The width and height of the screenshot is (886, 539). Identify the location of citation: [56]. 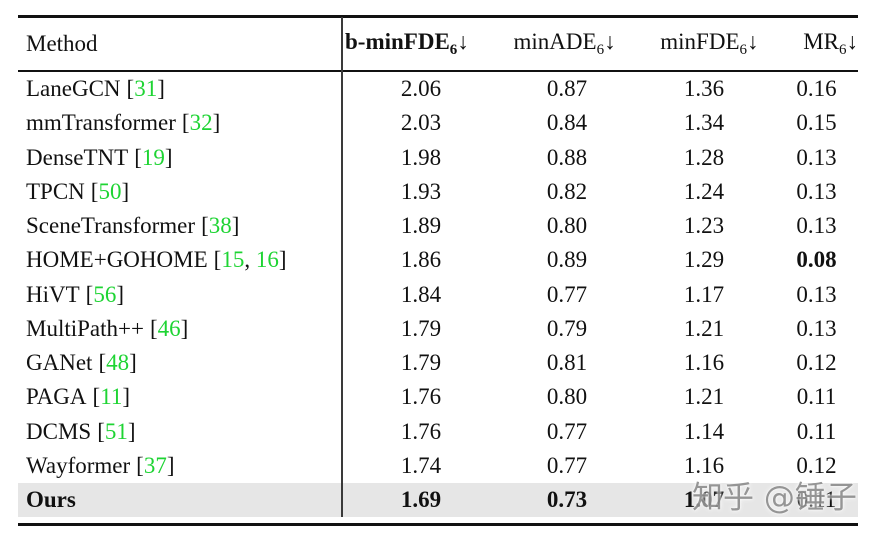
(105, 294).